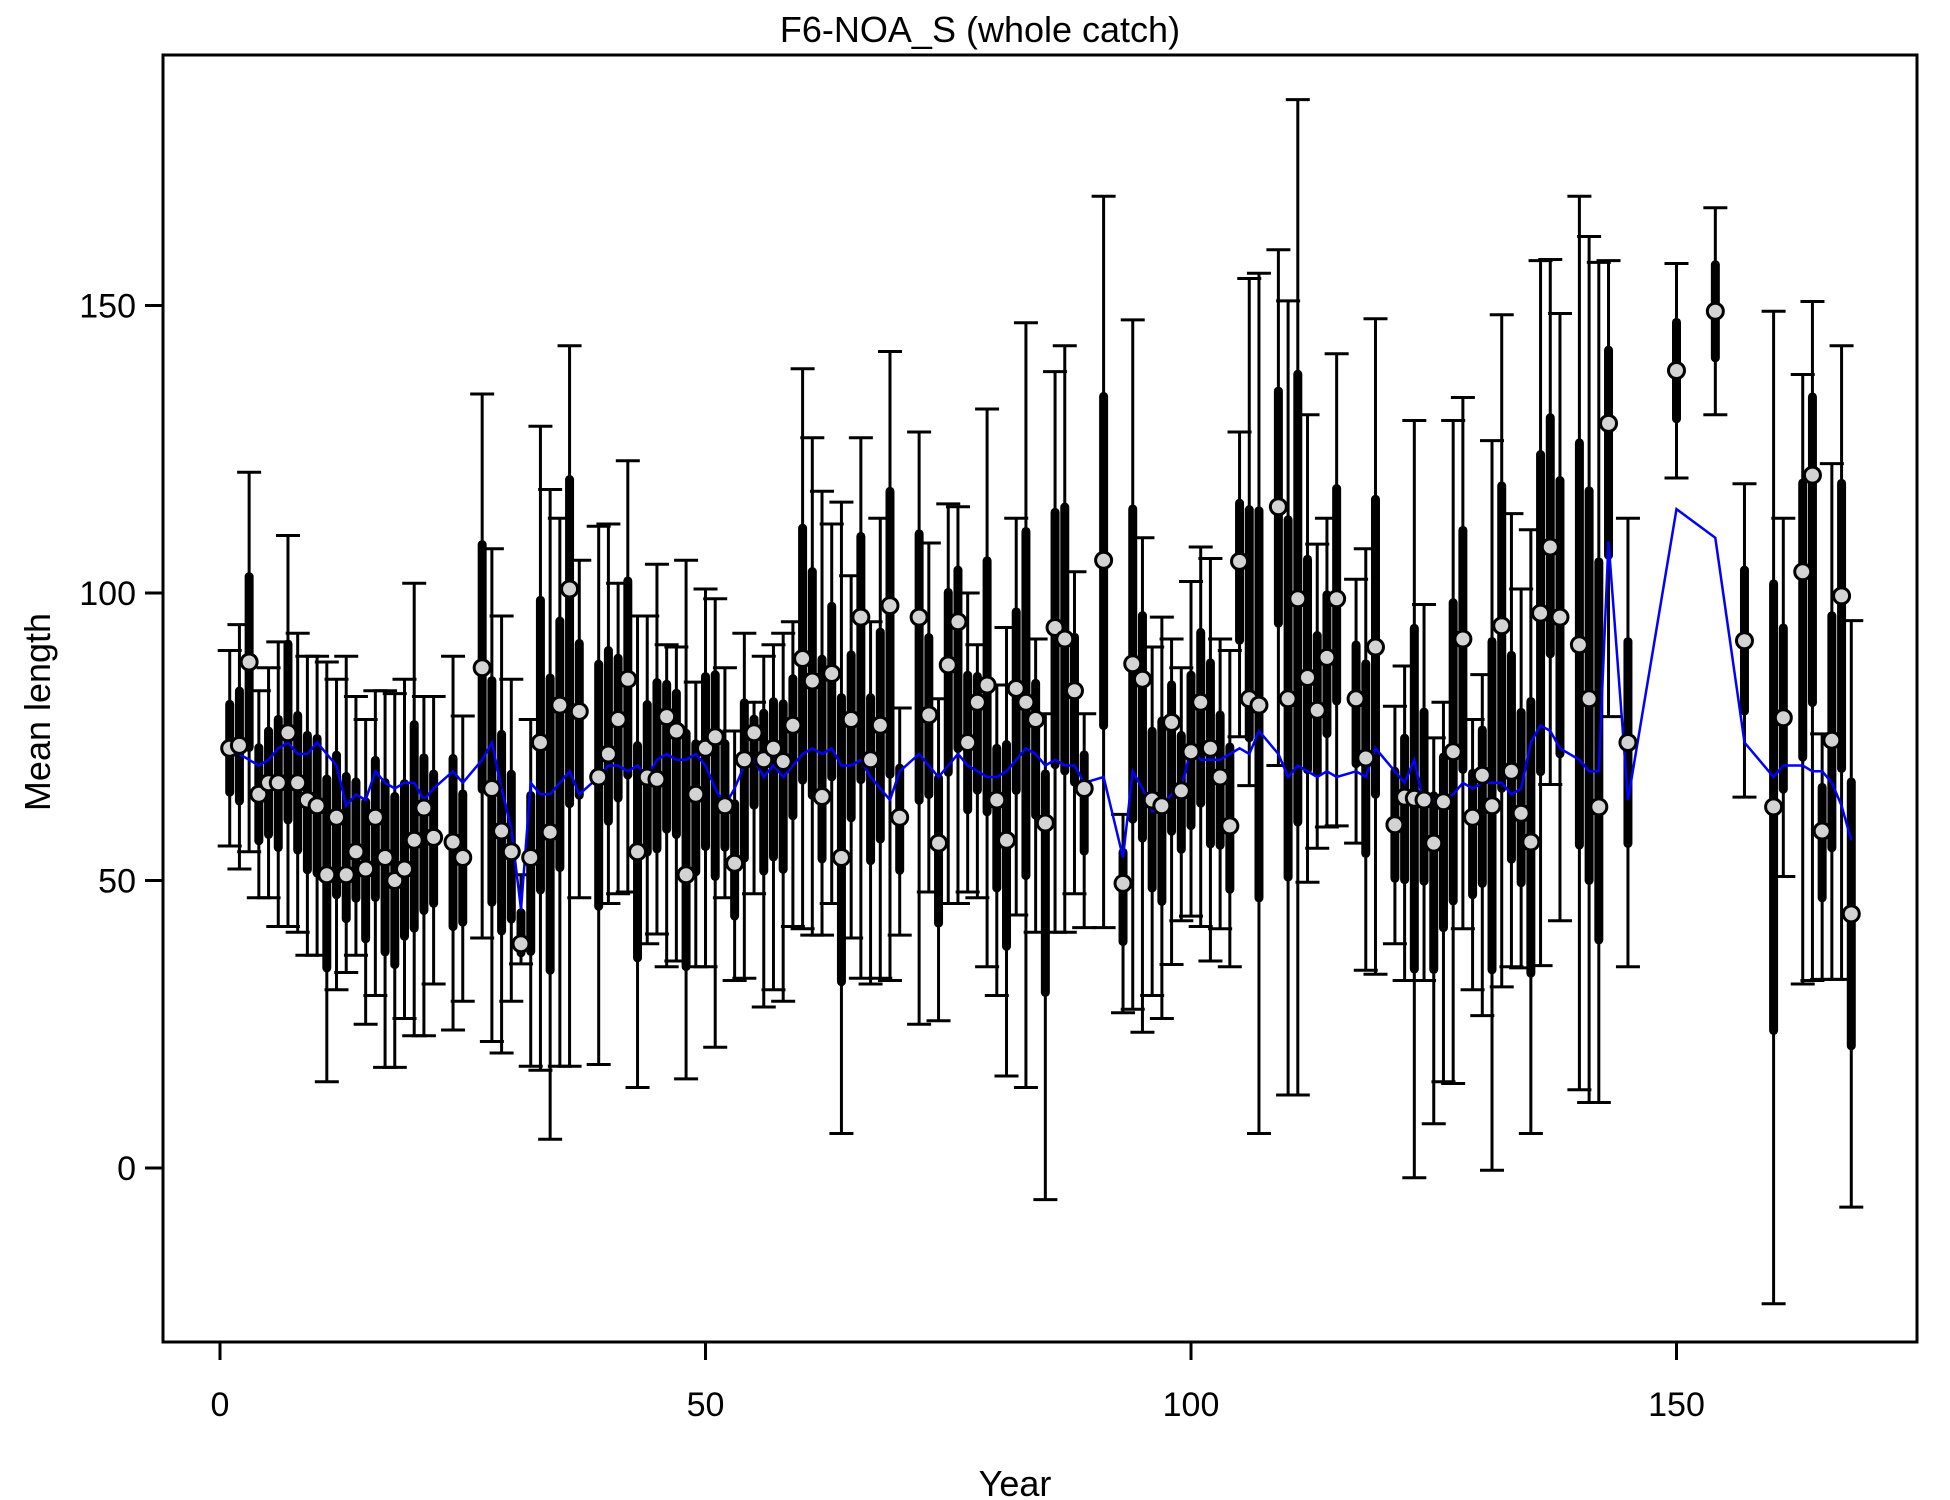 The height and width of the screenshot is (1500, 1950). What do you see at coordinates (107, 594) in the screenshot?
I see `y-tick-label: 100` at bounding box center [107, 594].